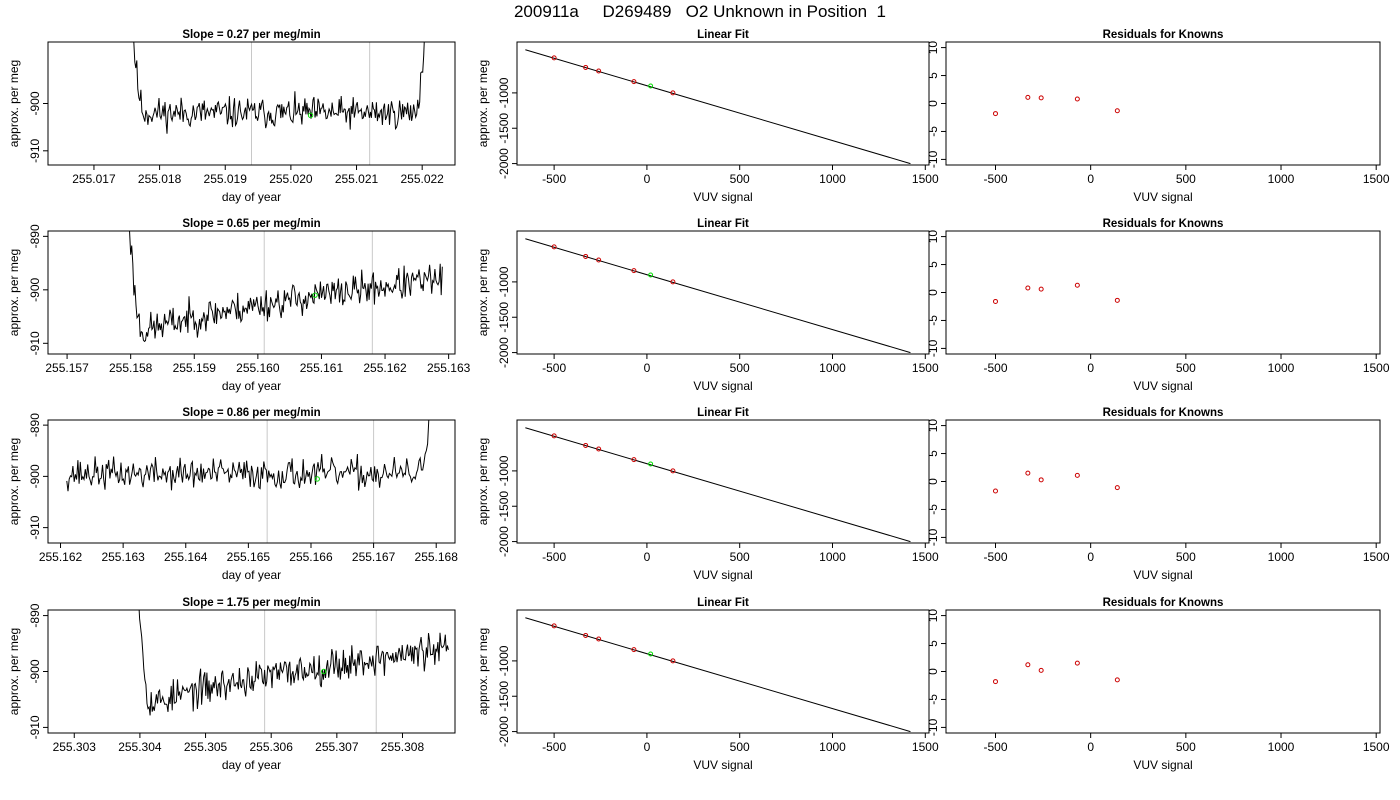 This screenshot has width=1400, height=800. Describe the element at coordinates (226, 179) in the screenshot. I see `x-tick-label: 255.019` at that location.